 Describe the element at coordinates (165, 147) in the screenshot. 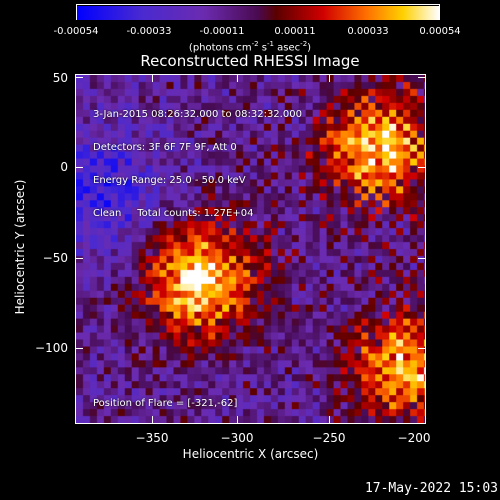

I see `detectors: Detectors: 3F 6F 7F 9F, Att 0` at that location.